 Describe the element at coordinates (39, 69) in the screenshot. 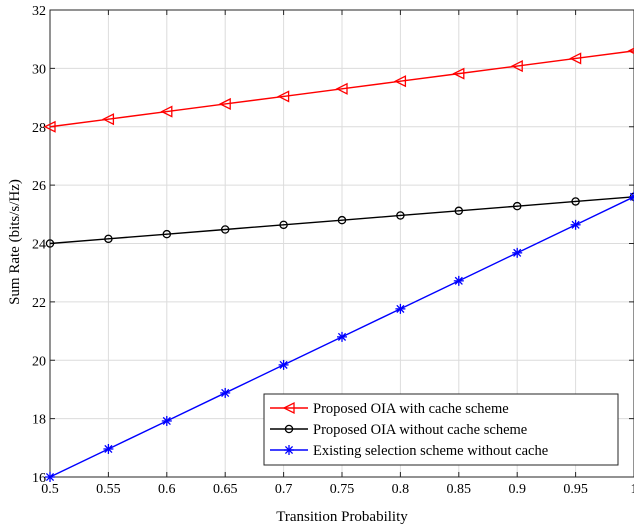

I see `y-tick-label: 30` at that location.